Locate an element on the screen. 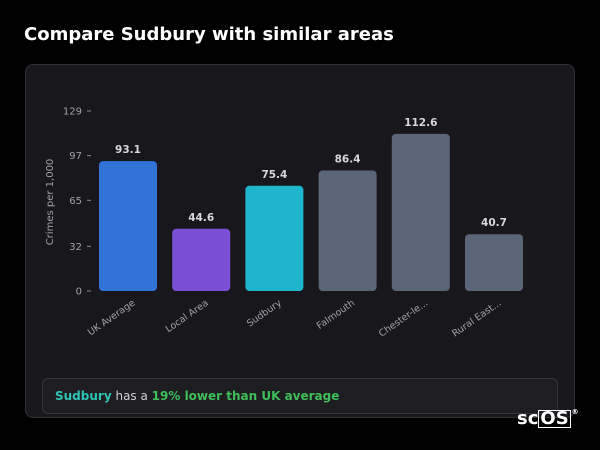  x-tick-label-0: UK Average is located at coordinates (112, 318).